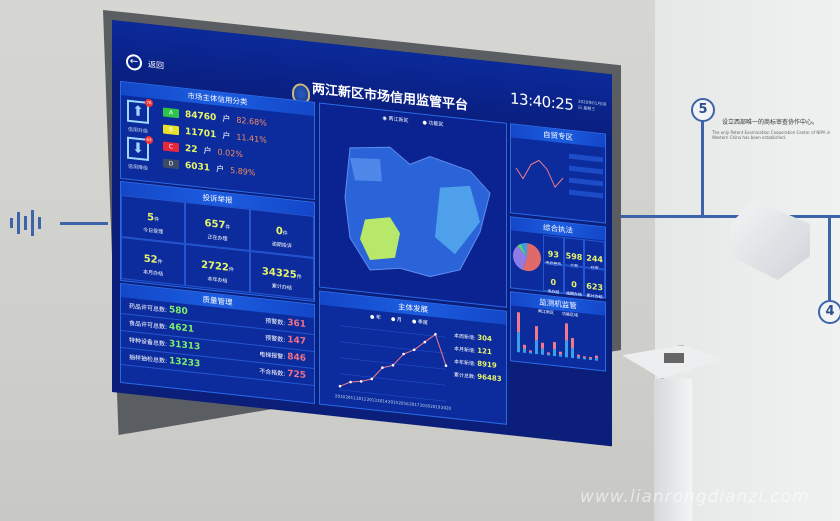 This screenshot has height=521, width=840. Describe the element at coordinates (340, 396) in the screenshot. I see `x-tick-label: 2010` at that location.